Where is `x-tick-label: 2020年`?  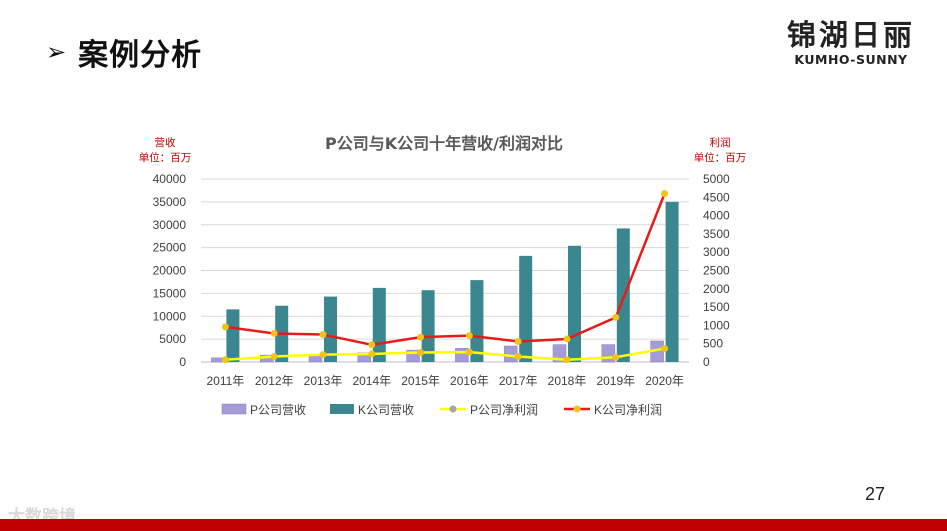 x-tick-label: 2020年 is located at coordinates (664, 381).